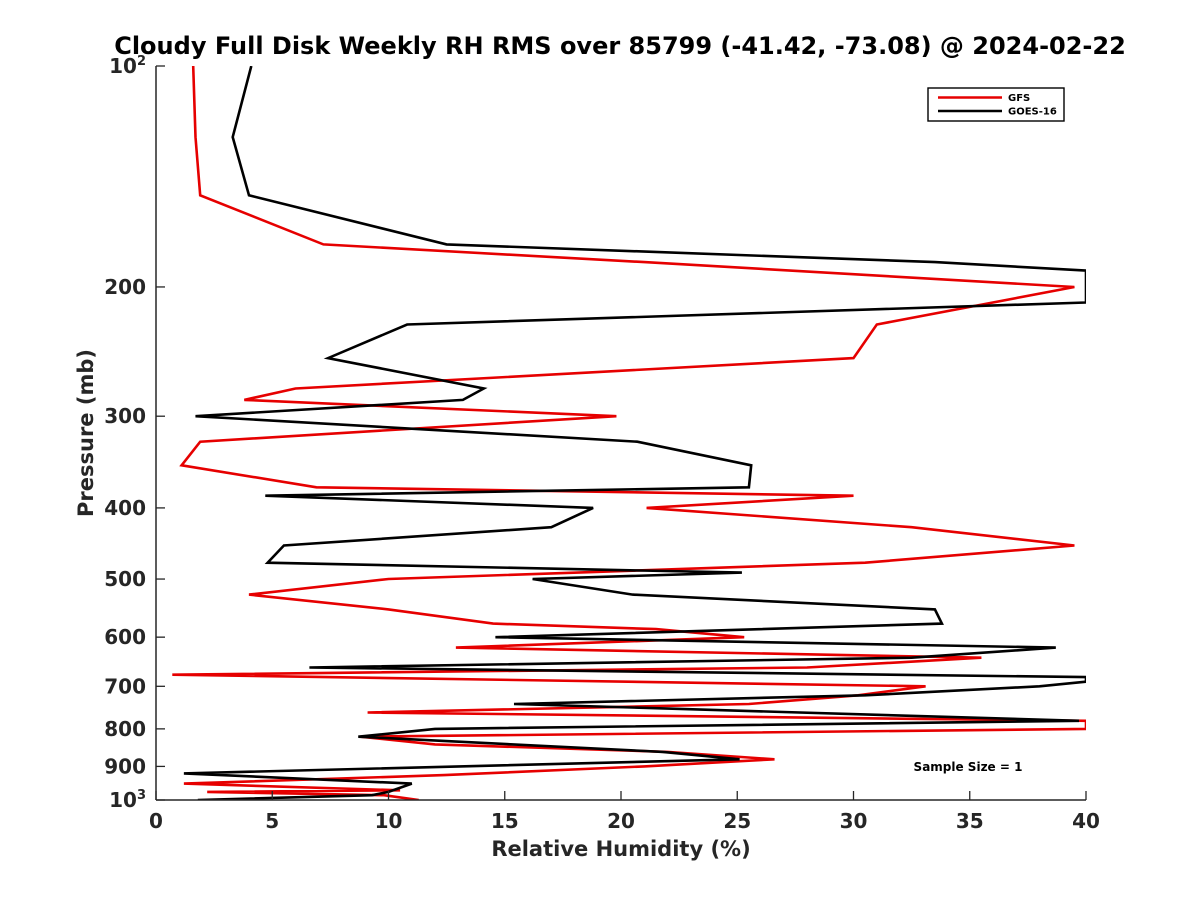  Describe the element at coordinates (272, 821) in the screenshot. I see `x-tick-label: 5` at that location.